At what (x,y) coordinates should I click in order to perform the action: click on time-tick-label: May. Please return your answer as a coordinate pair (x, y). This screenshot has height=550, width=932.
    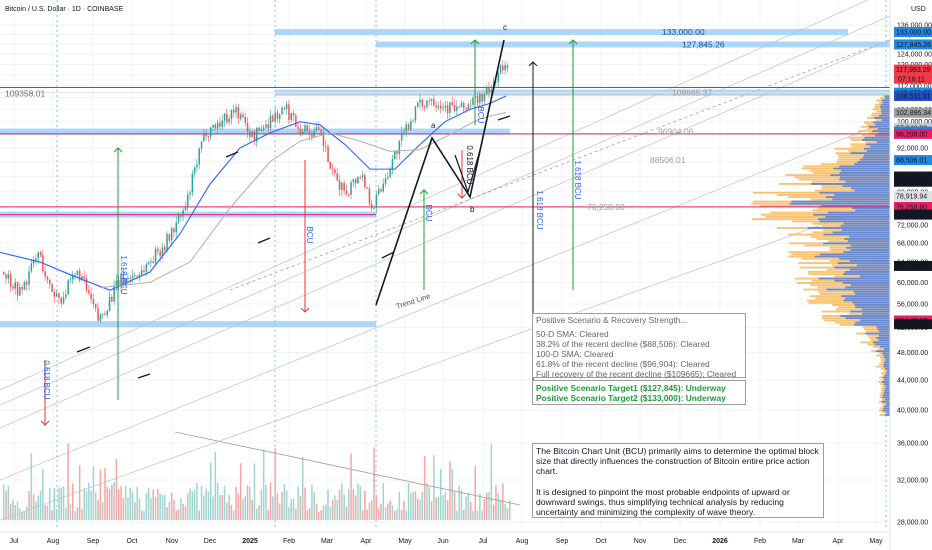
    Looking at the image, I should click on (876, 541).